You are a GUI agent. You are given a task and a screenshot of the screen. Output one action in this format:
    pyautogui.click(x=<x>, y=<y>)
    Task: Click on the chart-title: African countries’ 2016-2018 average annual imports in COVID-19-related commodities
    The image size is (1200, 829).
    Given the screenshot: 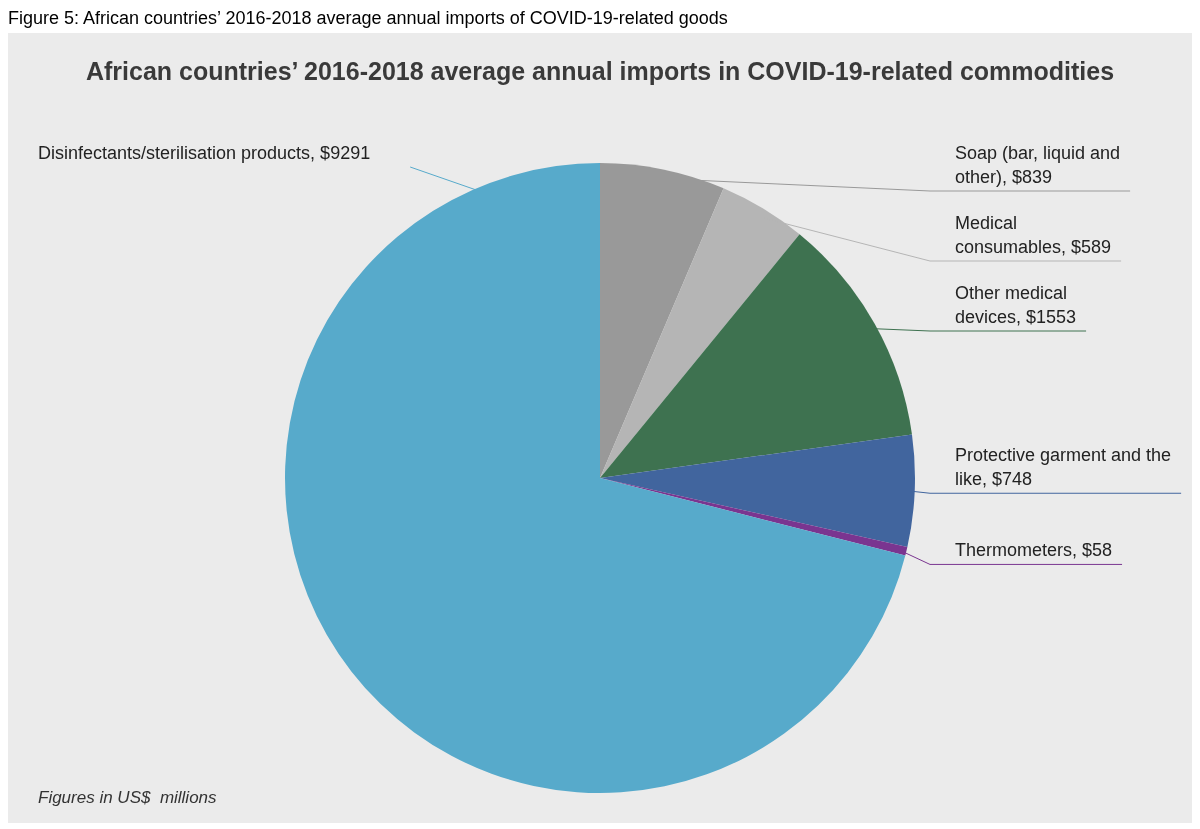 What is the action you would take?
    pyautogui.click(x=600, y=70)
    